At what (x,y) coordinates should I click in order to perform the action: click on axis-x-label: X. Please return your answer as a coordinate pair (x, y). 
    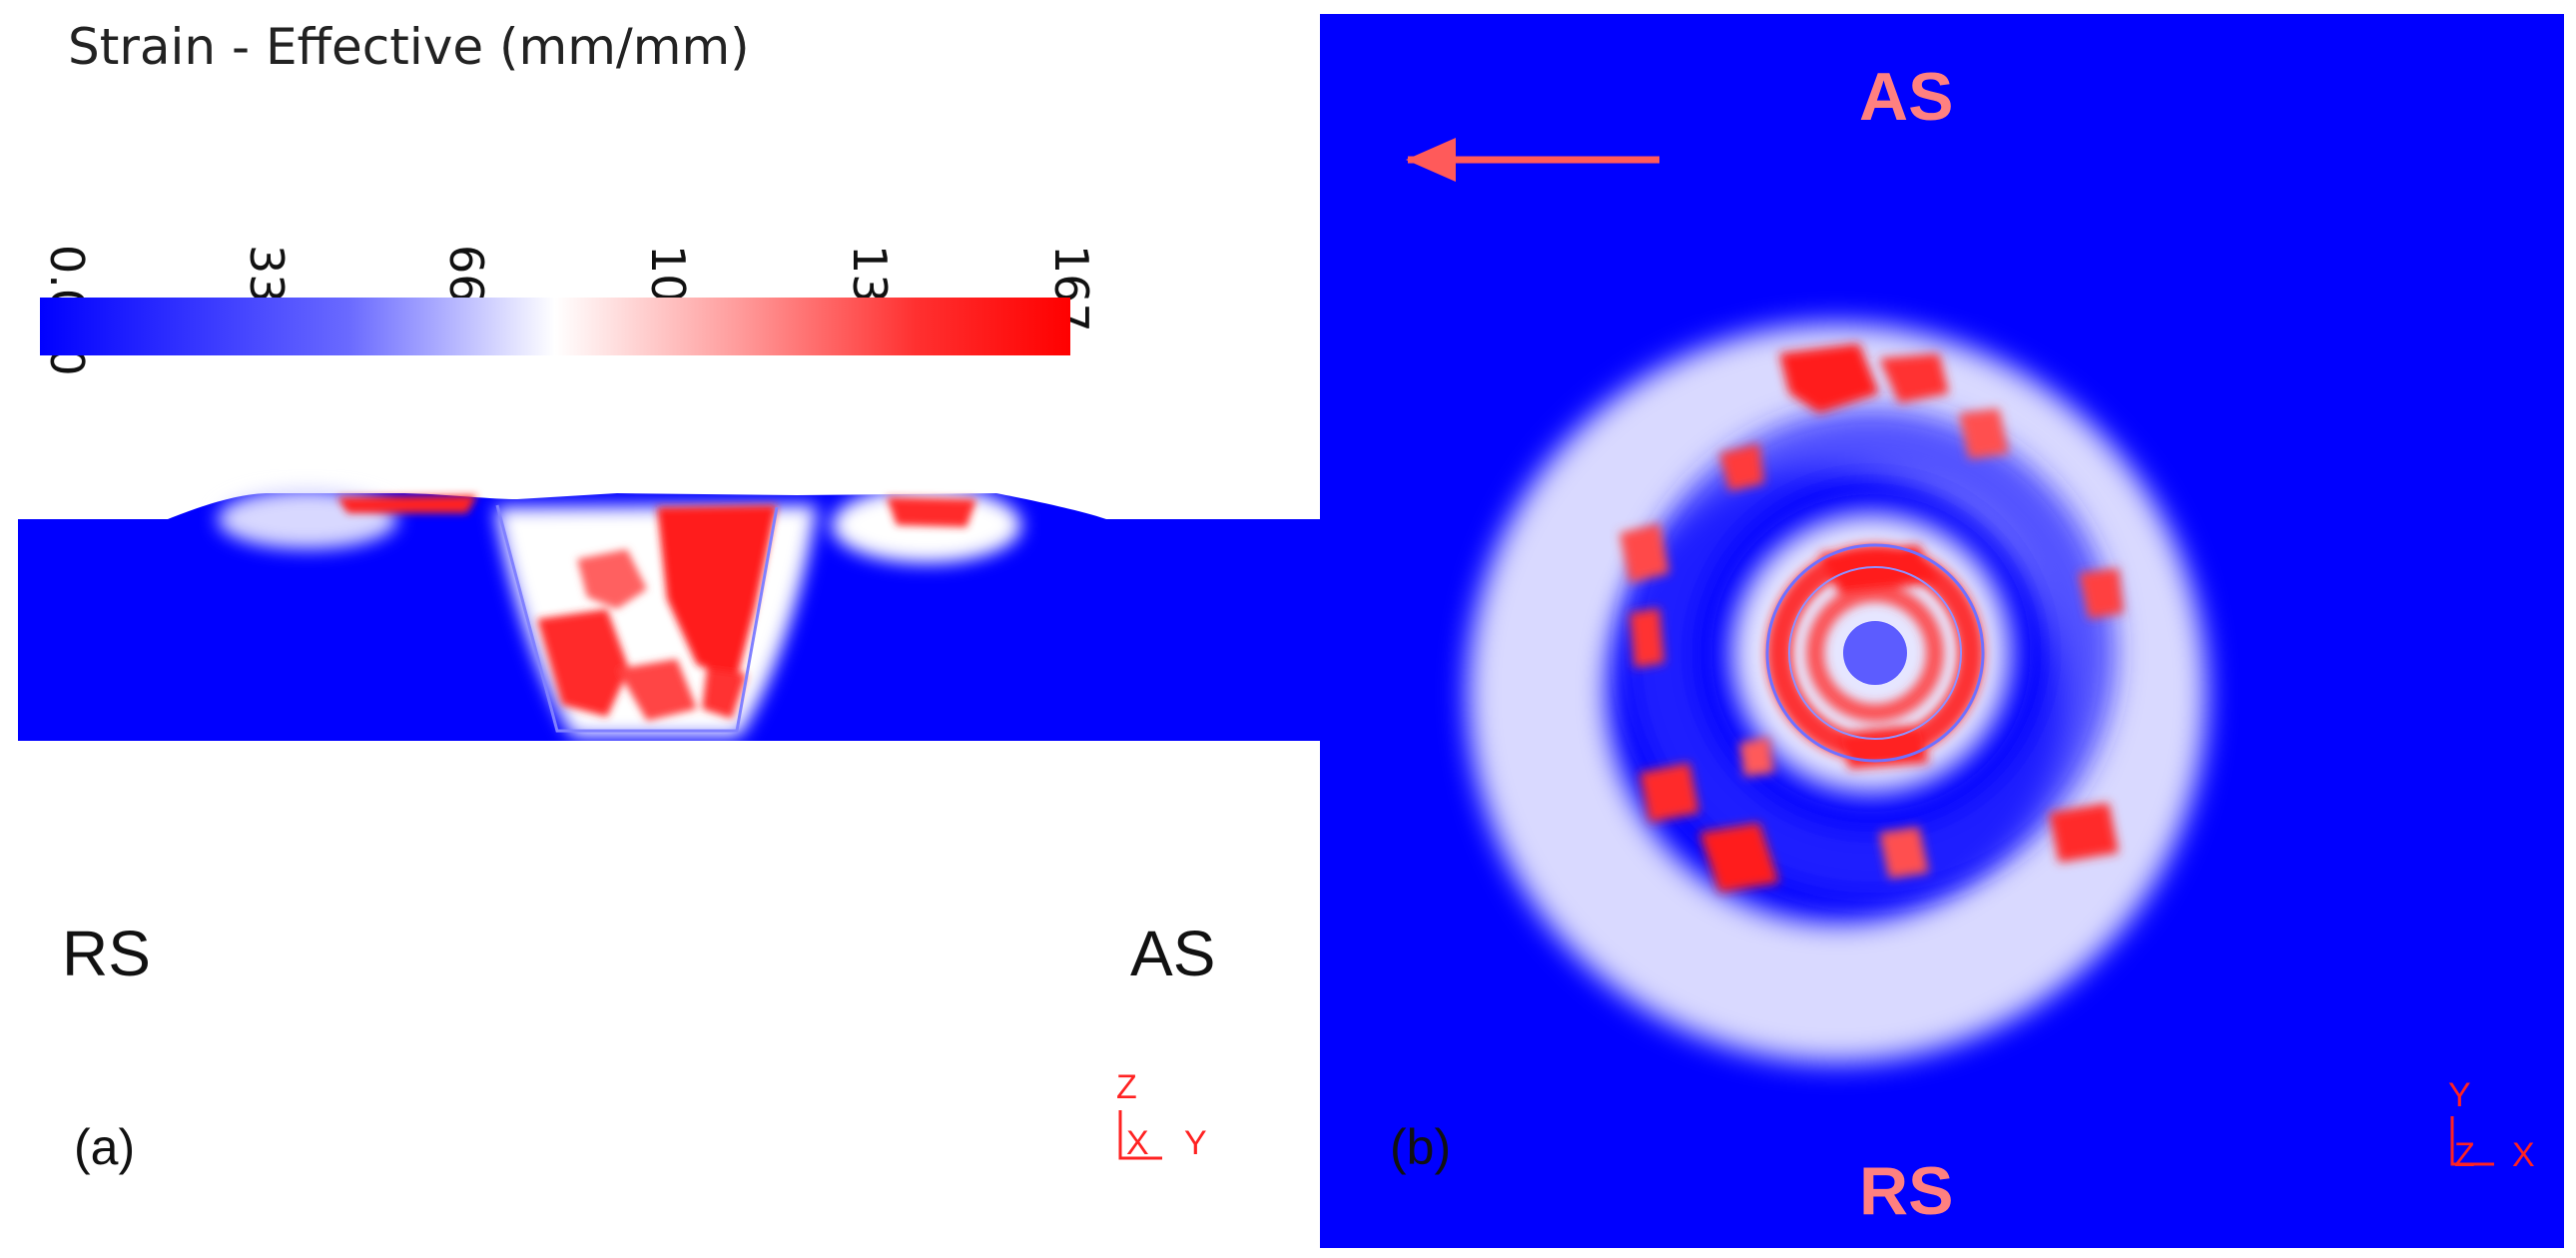
    Looking at the image, I should click on (1137, 1143).